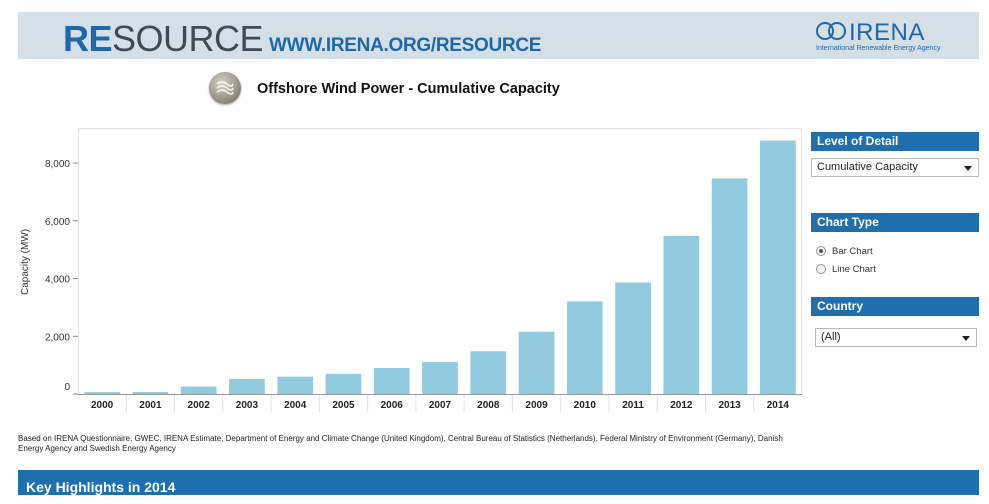  Describe the element at coordinates (633, 405) in the screenshot. I see `x-tick-label: 2011` at that location.